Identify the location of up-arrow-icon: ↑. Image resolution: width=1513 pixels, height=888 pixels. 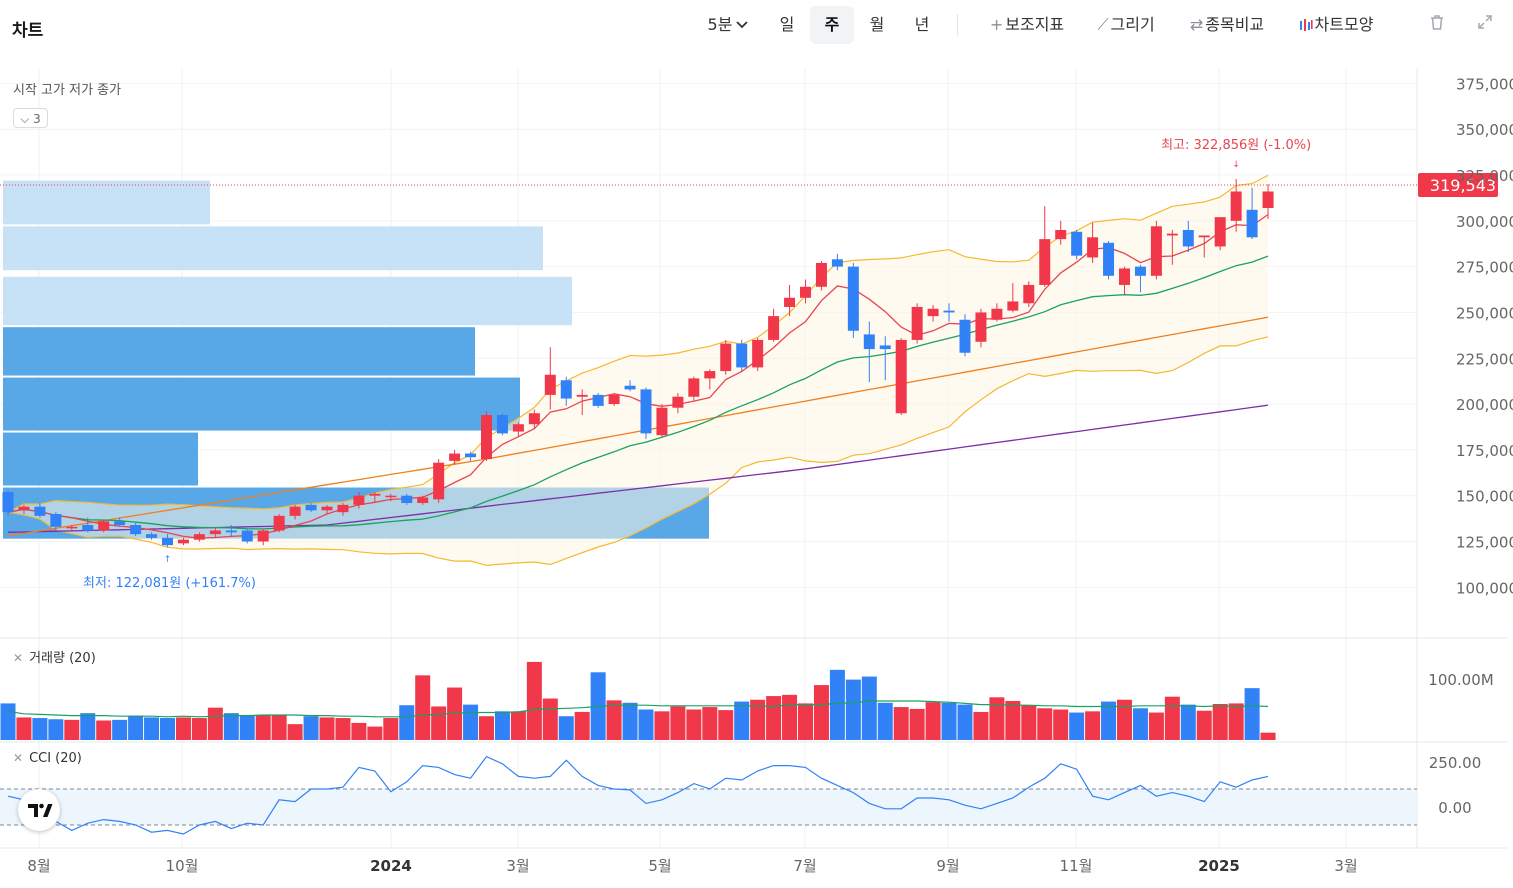
(168, 560).